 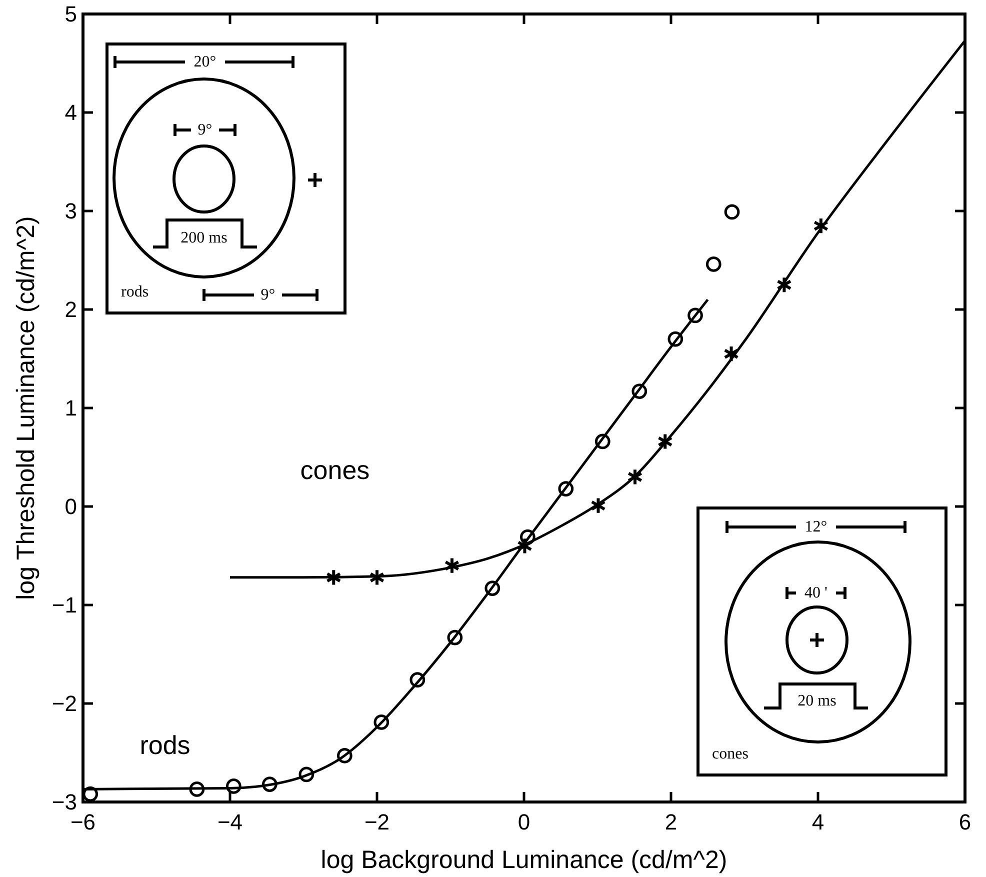 I want to click on y-tick-label: 3, so click(x=70, y=211).